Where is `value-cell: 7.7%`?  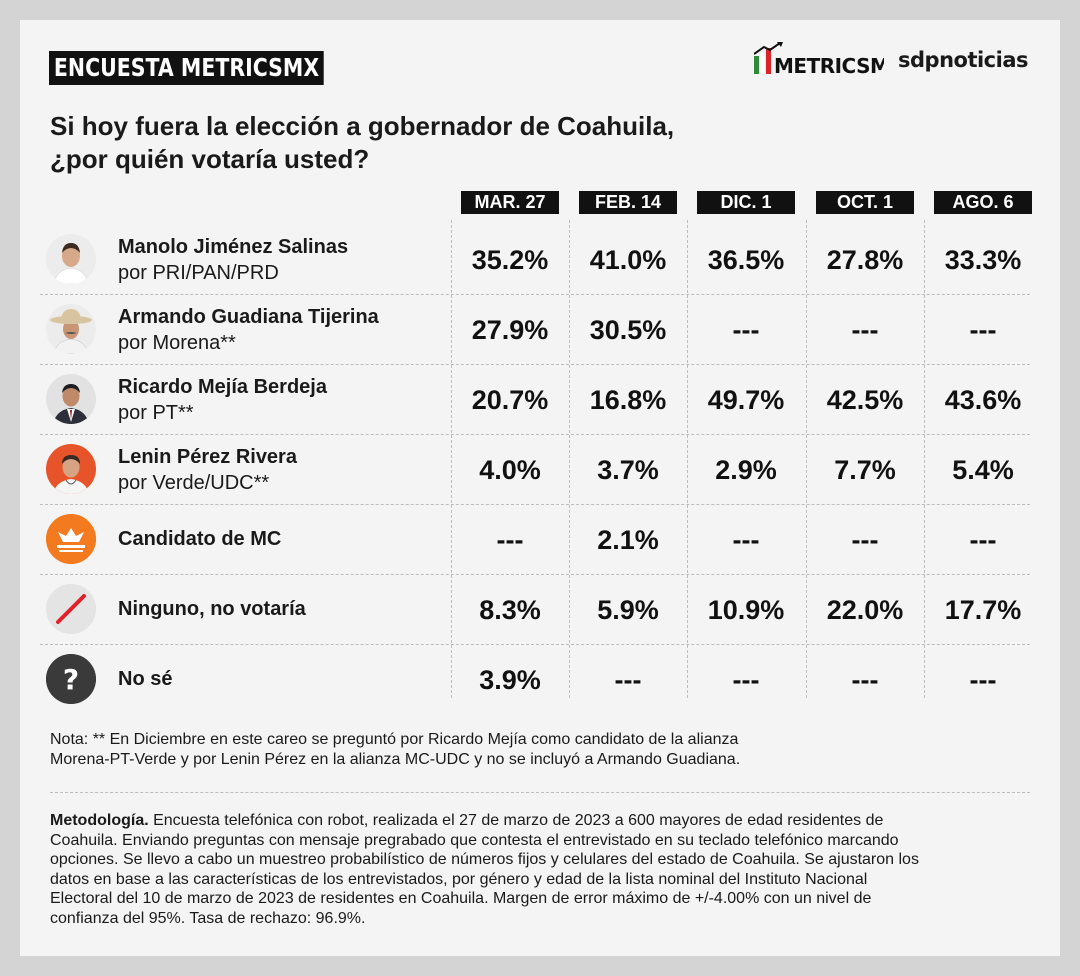
value-cell: 7.7% is located at coordinates (865, 470).